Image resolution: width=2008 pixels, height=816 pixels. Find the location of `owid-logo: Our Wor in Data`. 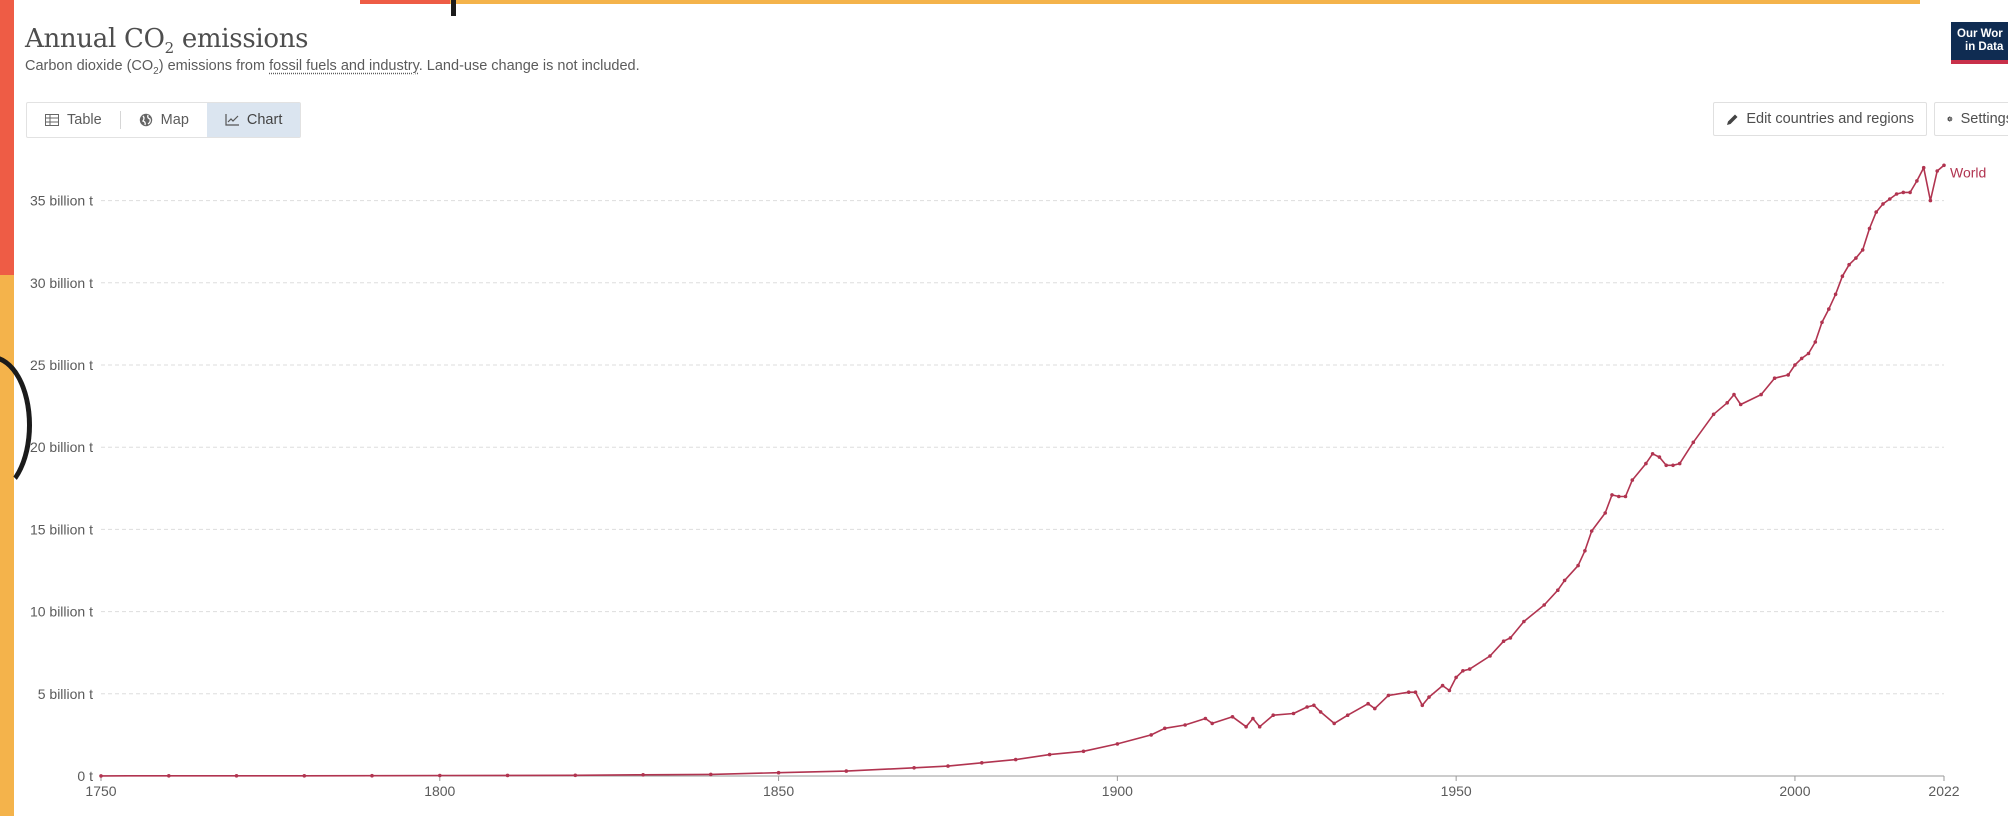

owid-logo: Our Wor in Data is located at coordinates (1979, 43).